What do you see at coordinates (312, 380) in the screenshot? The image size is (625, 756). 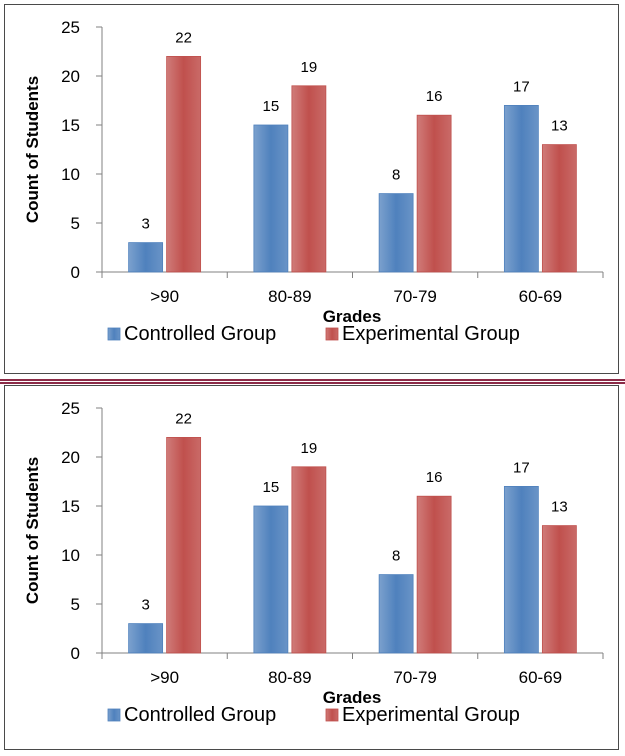 I see `divider-line-upper` at bounding box center [312, 380].